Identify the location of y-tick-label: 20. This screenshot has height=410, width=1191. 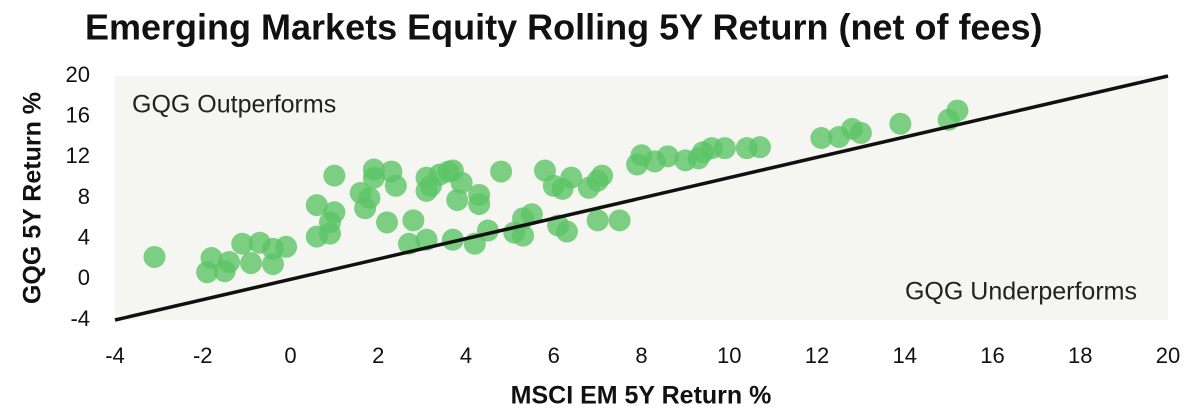
(78, 74).